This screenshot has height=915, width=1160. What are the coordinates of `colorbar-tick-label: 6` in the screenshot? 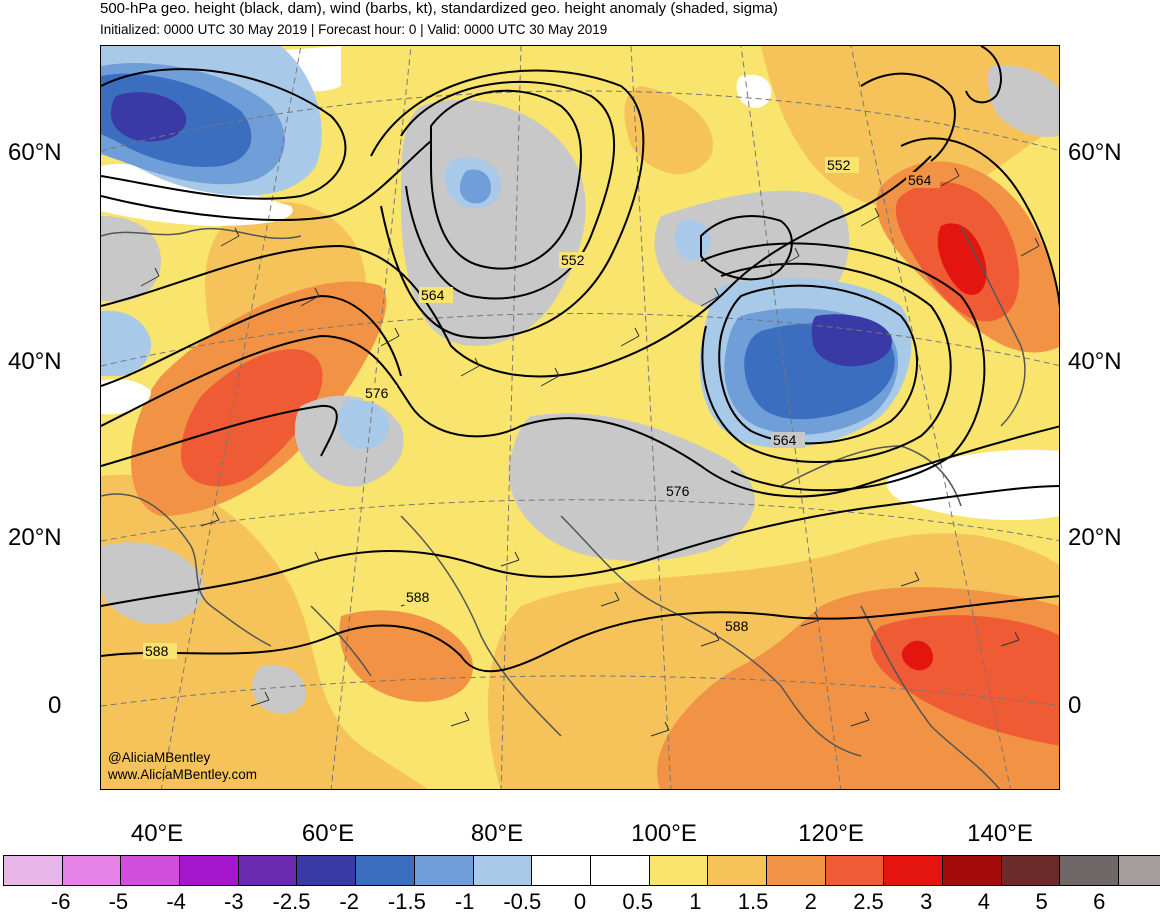 It's located at (1099, 901).